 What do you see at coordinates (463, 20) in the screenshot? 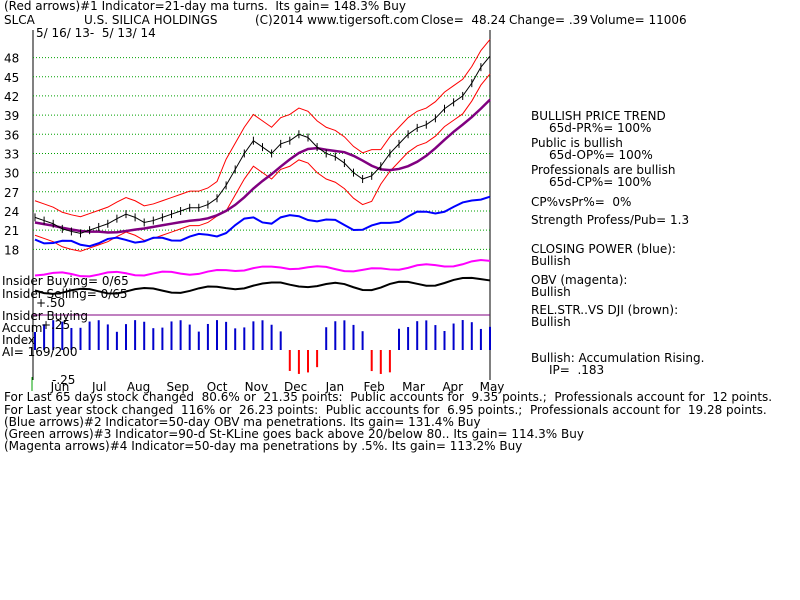
I see `close-price: Close= 48.24` at bounding box center [463, 20].